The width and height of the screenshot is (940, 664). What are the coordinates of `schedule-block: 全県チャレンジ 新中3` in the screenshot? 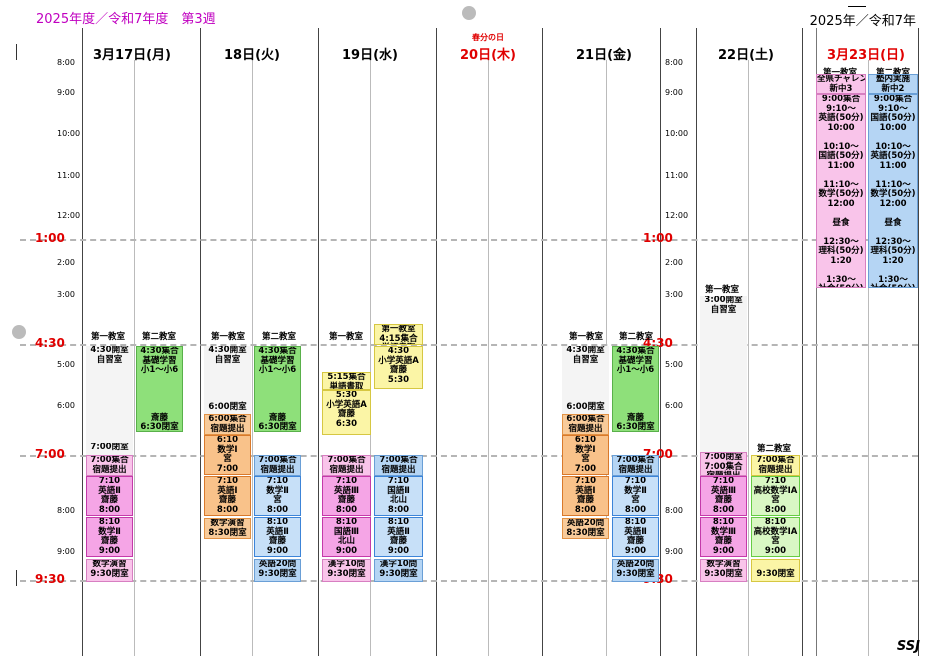 It's located at (841, 84).